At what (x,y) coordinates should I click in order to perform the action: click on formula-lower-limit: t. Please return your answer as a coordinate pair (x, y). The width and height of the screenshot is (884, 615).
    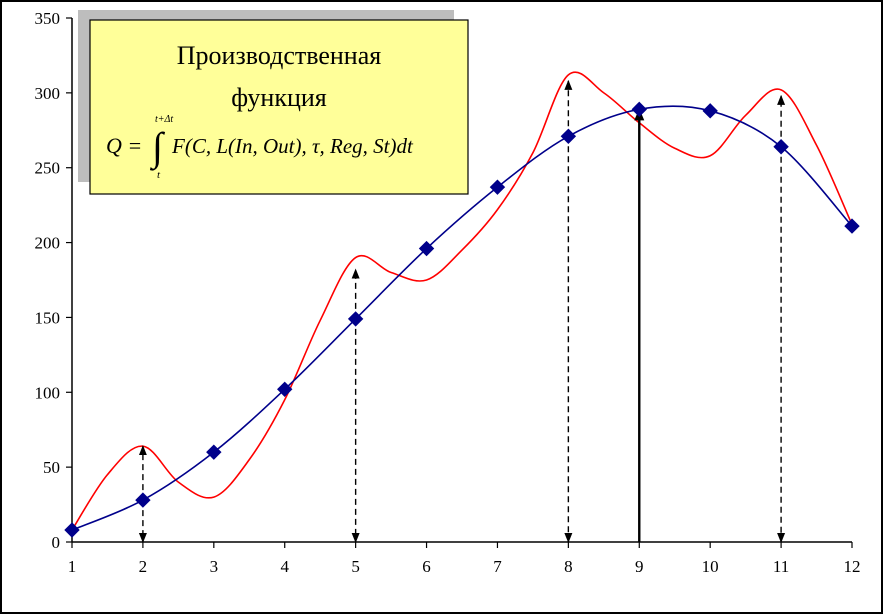
    Looking at the image, I should click on (159, 175).